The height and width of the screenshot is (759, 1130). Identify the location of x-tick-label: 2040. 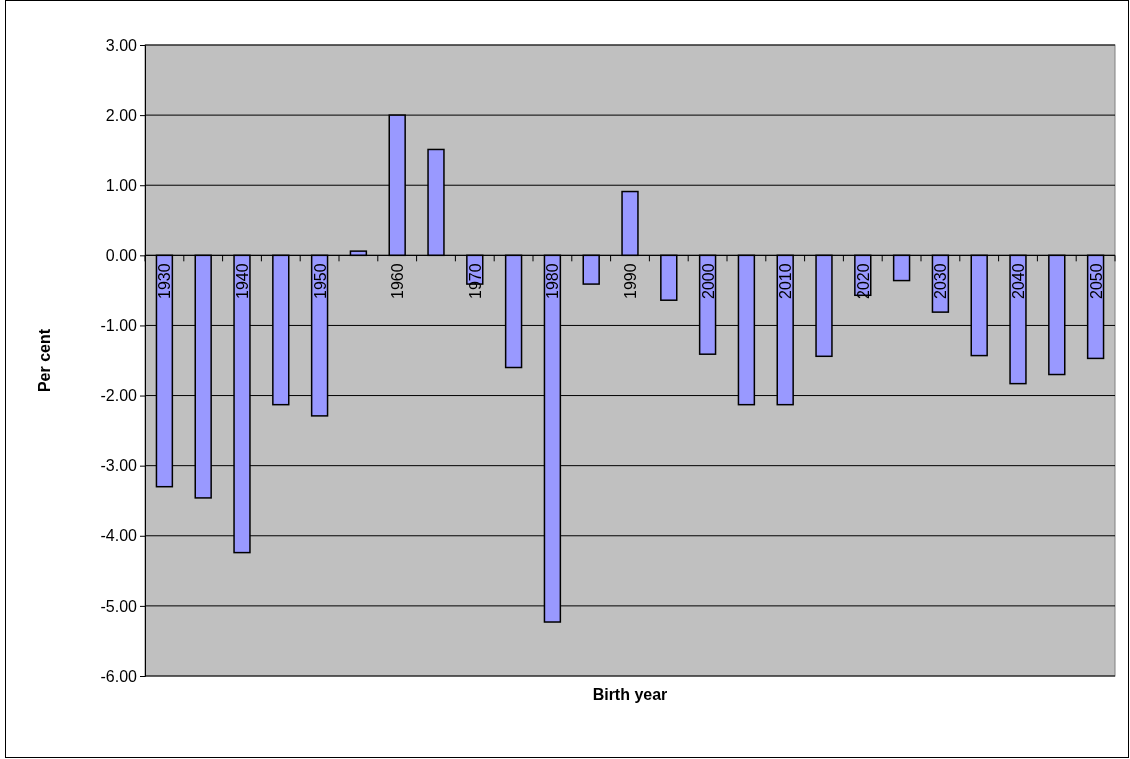
(1018, 281).